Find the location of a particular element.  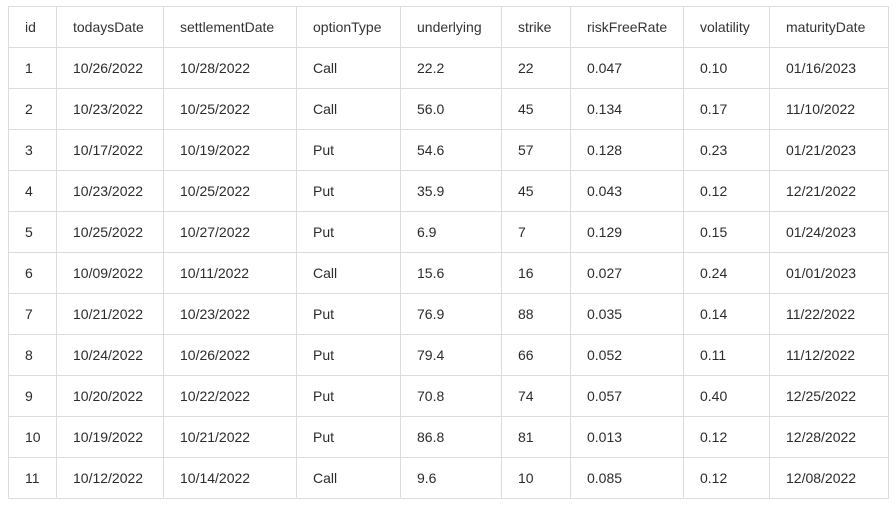

cell-risk-free-rate: 0.043 is located at coordinates (627, 191).